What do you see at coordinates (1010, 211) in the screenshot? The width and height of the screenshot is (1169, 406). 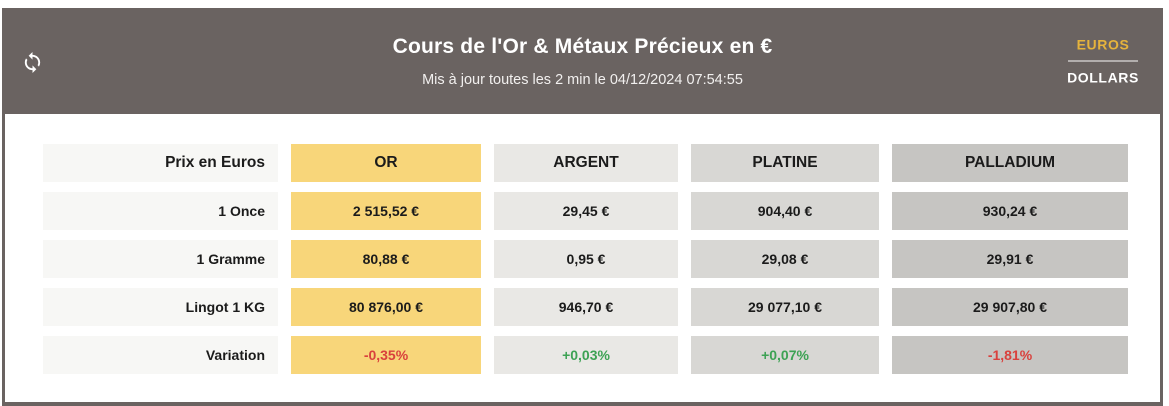 I see `cell-palladium-1-once: 930,24 €` at bounding box center [1010, 211].